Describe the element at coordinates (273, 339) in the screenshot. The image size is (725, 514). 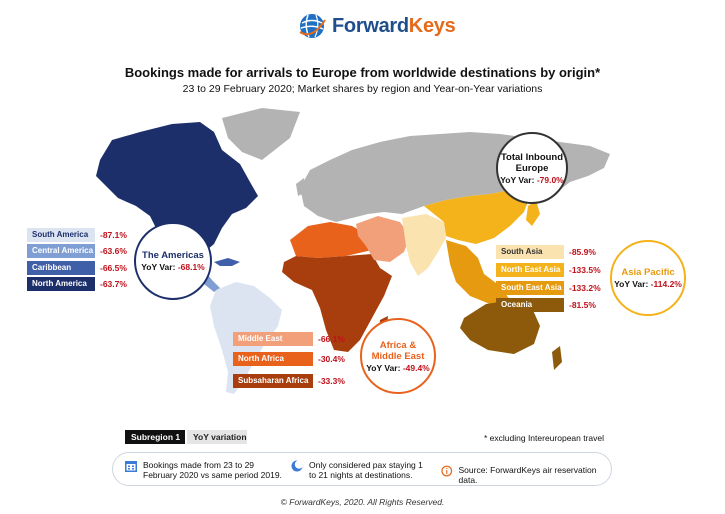
I see `row-label: Middle East` at that location.